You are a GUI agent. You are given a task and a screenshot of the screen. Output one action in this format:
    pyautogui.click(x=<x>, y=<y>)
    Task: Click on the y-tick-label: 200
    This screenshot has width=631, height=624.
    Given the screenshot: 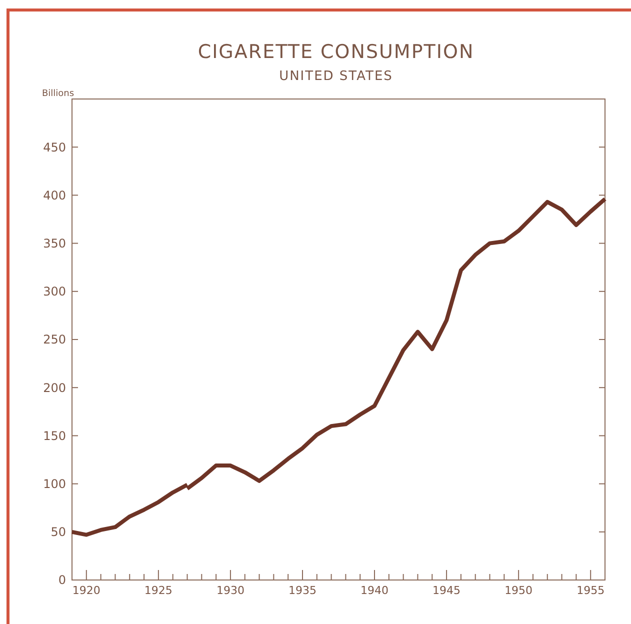 What is the action you would take?
    pyautogui.click(x=54, y=387)
    